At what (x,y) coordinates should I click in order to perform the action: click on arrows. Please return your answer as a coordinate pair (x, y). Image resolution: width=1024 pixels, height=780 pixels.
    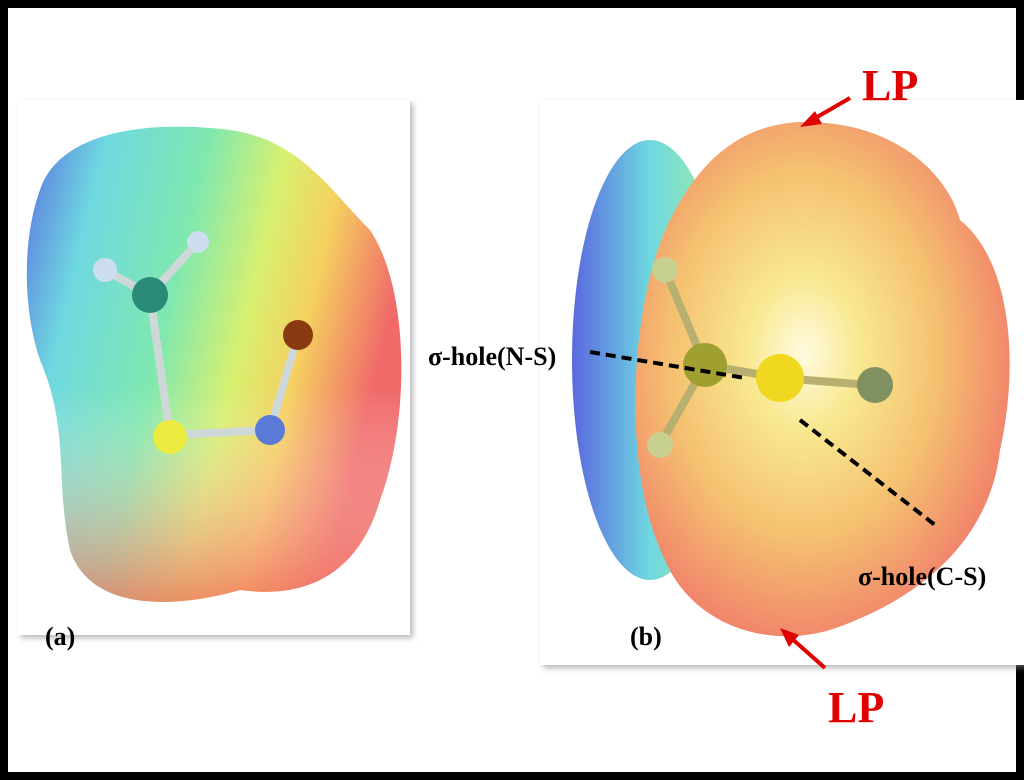
    Looking at the image, I should click on (816, 383).